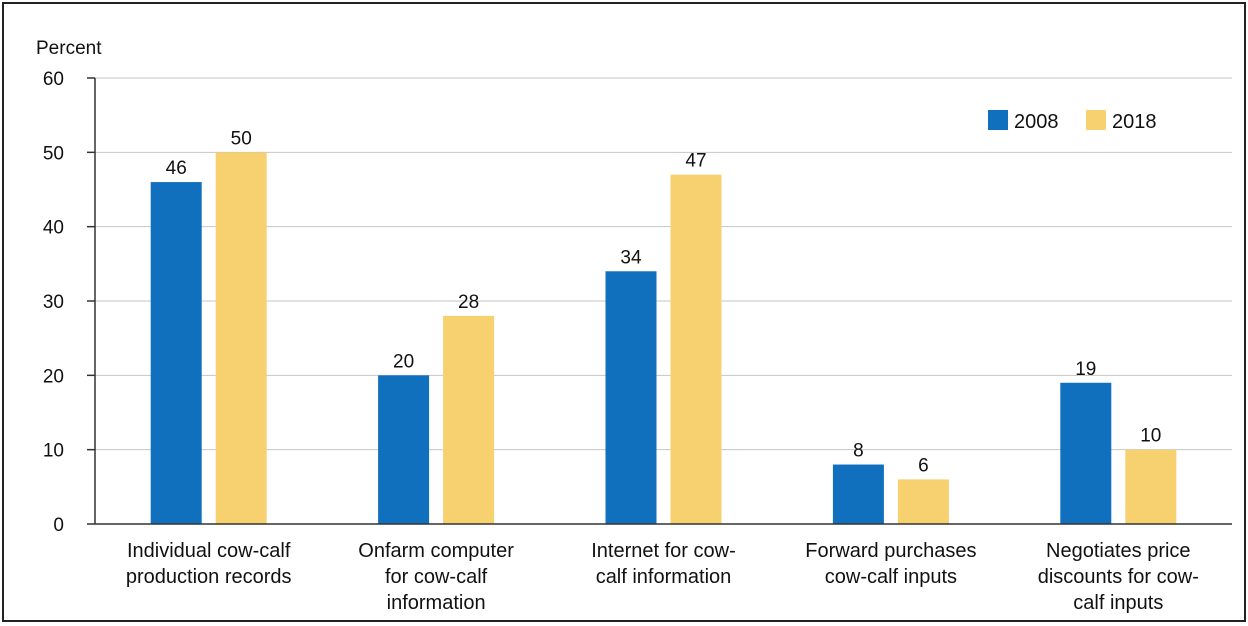 The width and height of the screenshot is (1248, 626). What do you see at coordinates (209, 551) in the screenshot?
I see `category-label: Individual cow-calf` at bounding box center [209, 551].